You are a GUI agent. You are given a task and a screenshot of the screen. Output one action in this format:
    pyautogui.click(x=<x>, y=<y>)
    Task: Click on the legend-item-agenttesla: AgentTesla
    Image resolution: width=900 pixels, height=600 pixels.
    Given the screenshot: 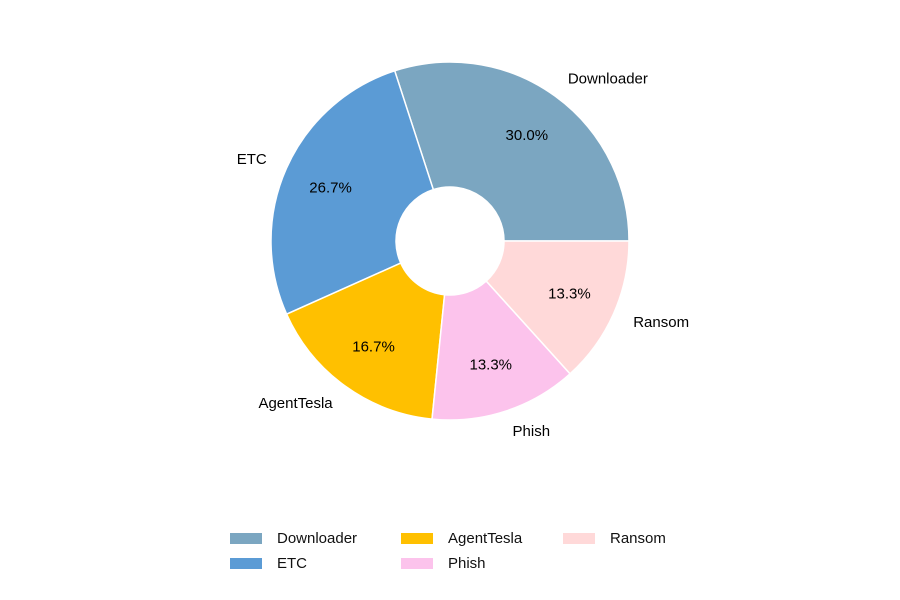 What is the action you would take?
    pyautogui.click(x=482, y=538)
    